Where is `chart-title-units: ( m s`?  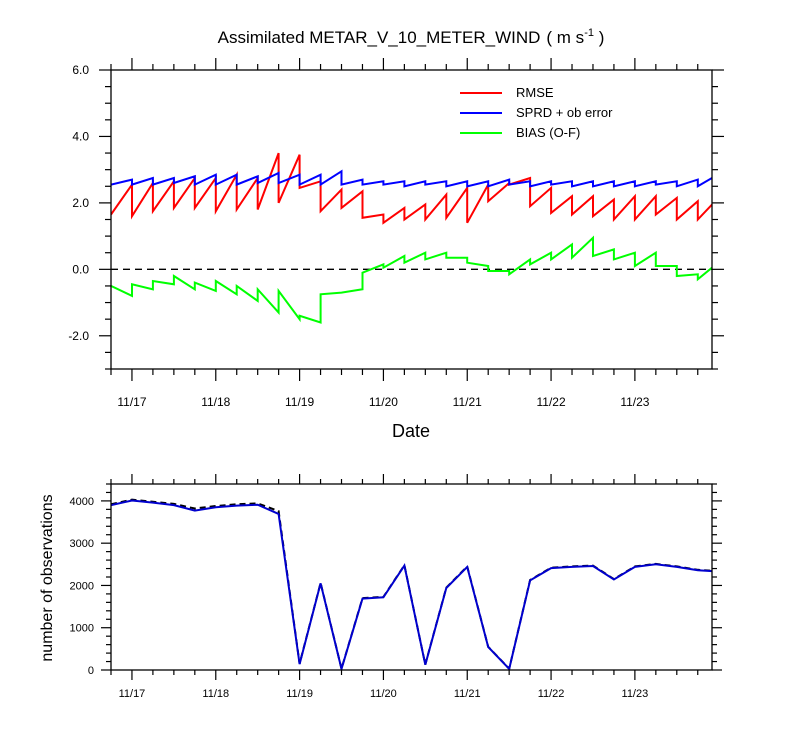
chart-title-units: ( m s is located at coordinates (565, 37).